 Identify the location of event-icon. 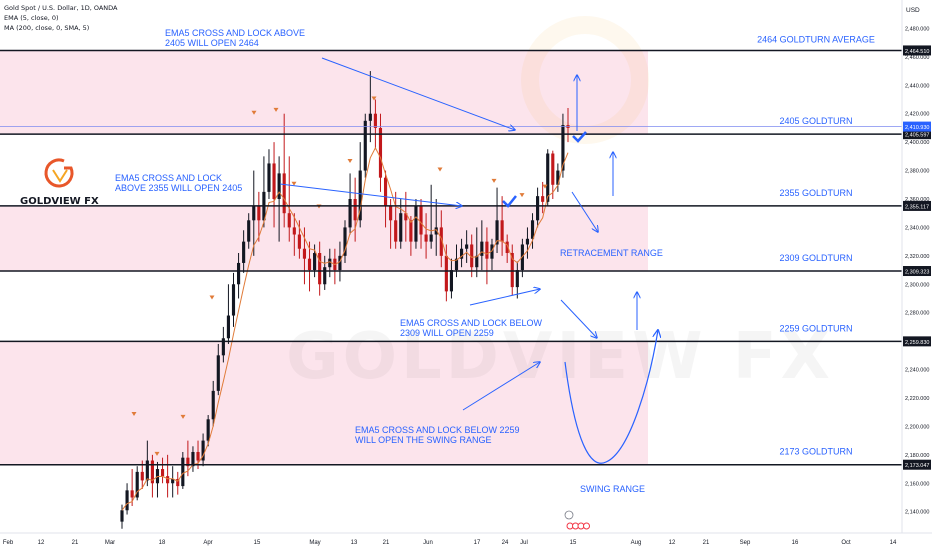
(569, 515).